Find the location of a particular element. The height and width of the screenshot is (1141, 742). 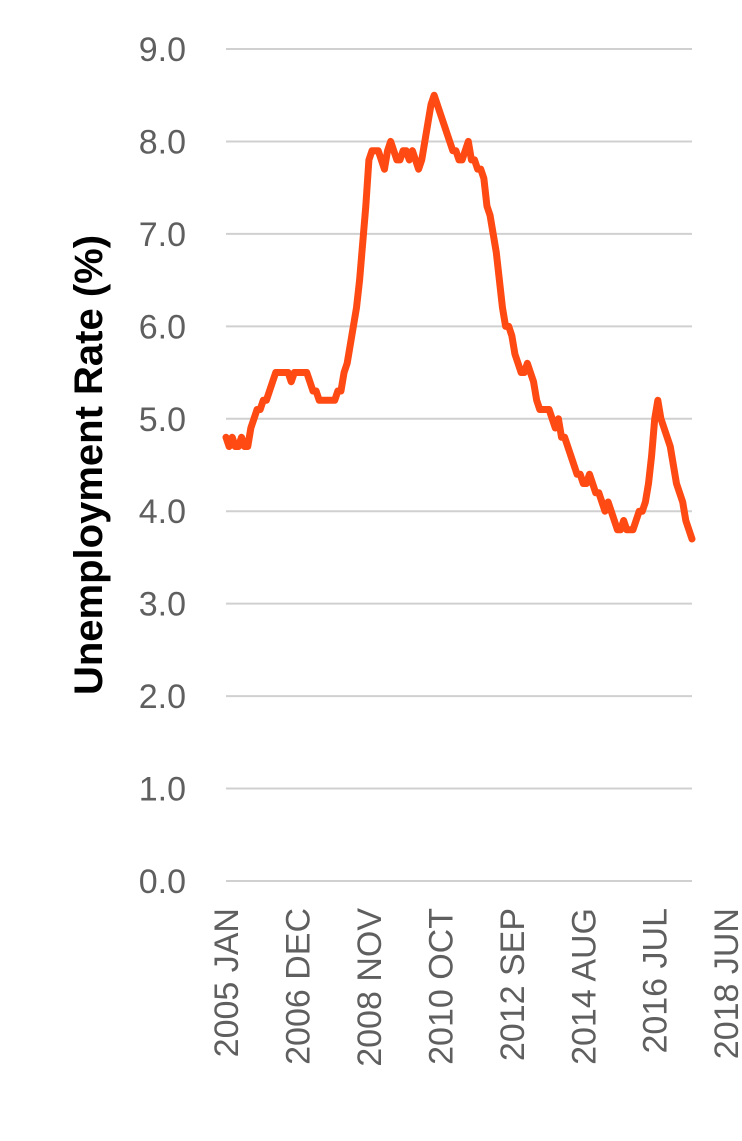

y-tick-label: 2.0 is located at coordinates (162, 697).